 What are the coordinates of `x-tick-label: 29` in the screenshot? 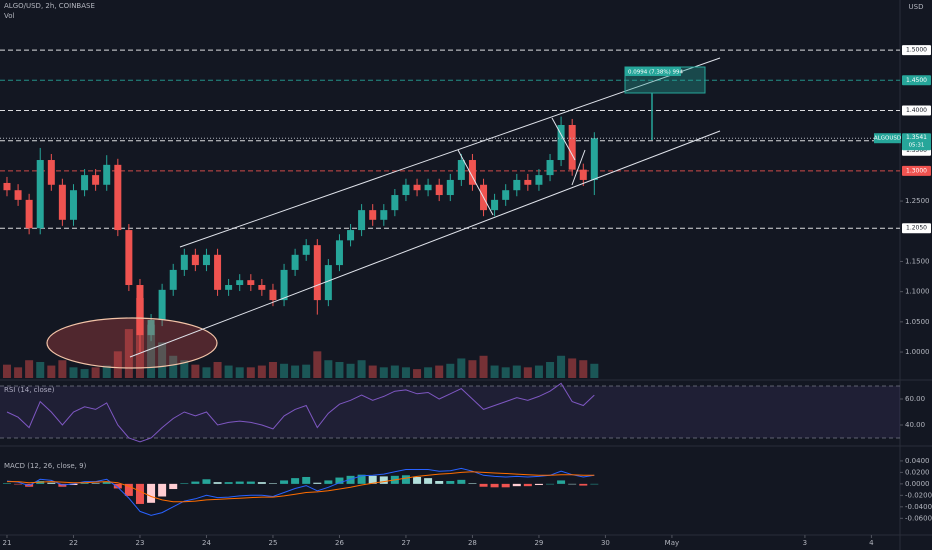 It's located at (538, 543).